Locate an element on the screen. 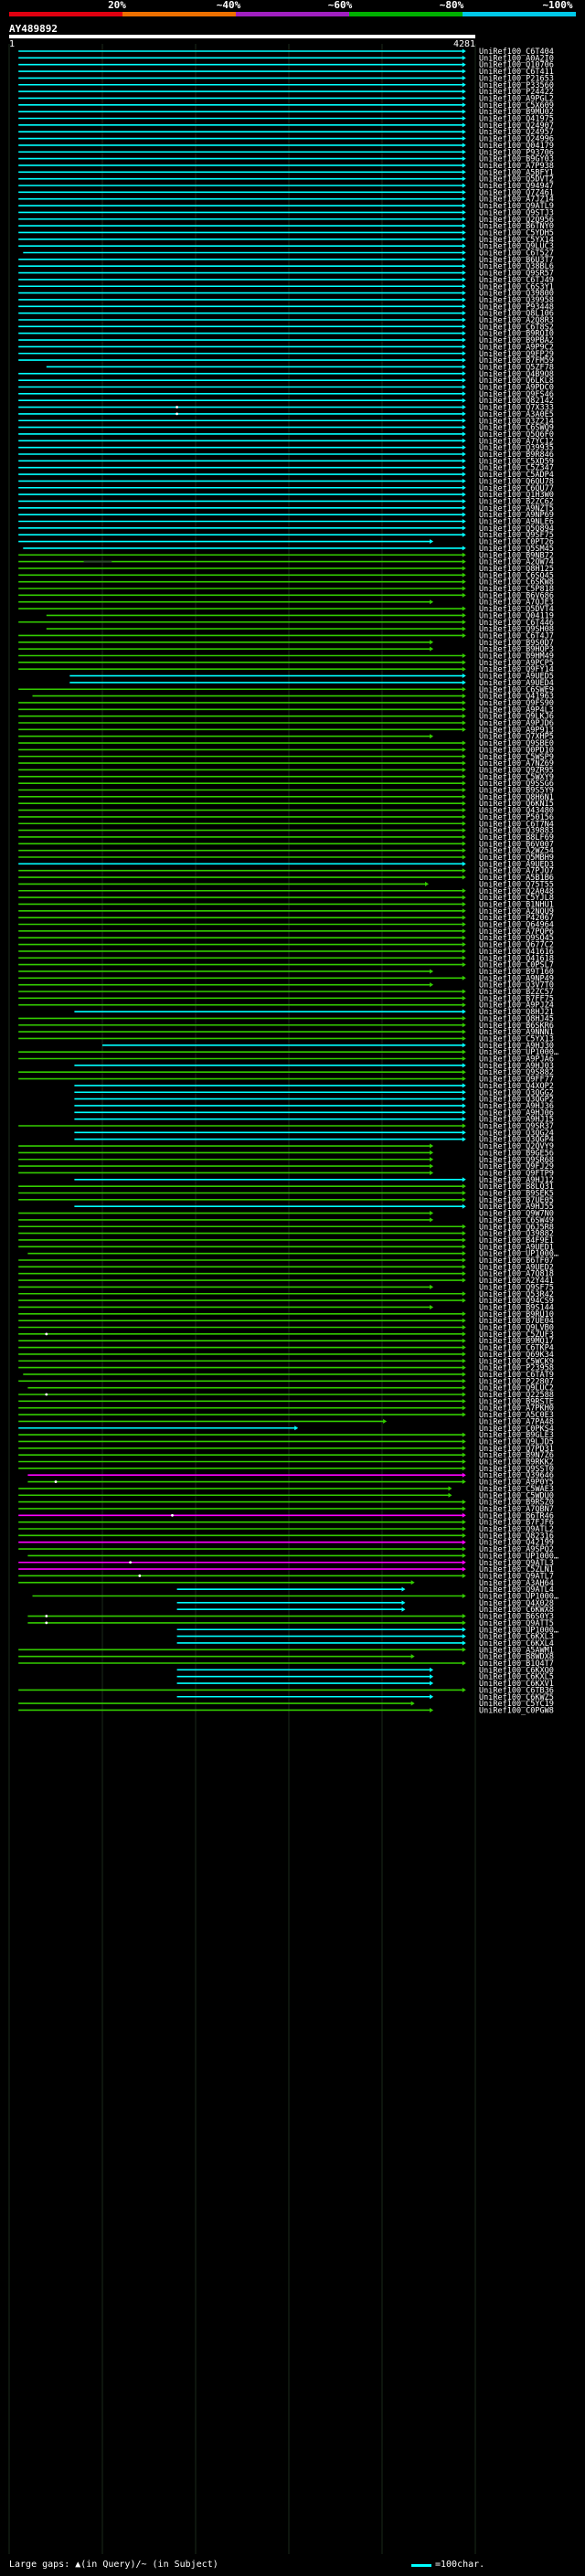  hit-label: UniRef100_B9RKK2 is located at coordinates (516, 1463).